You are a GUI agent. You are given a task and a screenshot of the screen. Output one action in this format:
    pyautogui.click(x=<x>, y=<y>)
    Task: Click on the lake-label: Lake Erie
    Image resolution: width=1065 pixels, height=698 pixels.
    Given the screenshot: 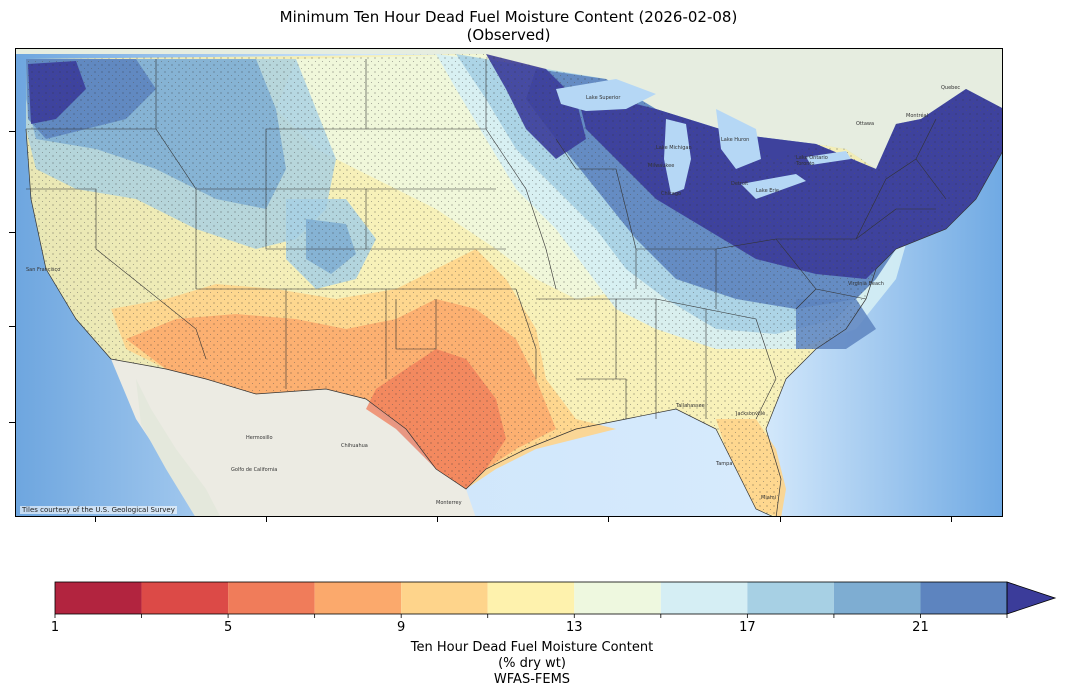 What is the action you would take?
    pyautogui.click(x=767, y=191)
    